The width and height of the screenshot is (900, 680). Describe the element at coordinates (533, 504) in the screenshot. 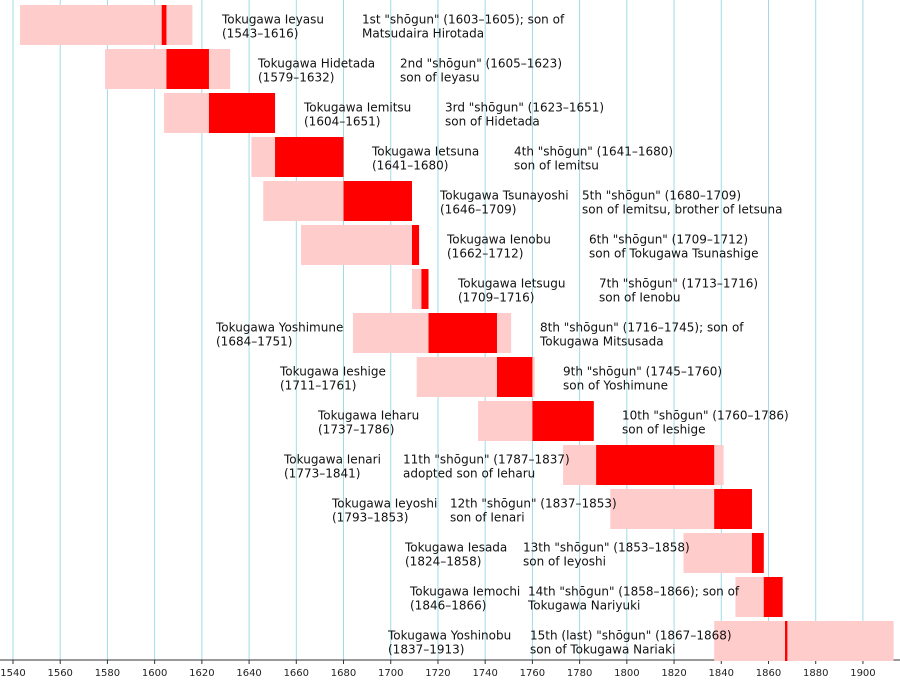

I see `description: 12th "shōgun" (1837–1853)` at that location.